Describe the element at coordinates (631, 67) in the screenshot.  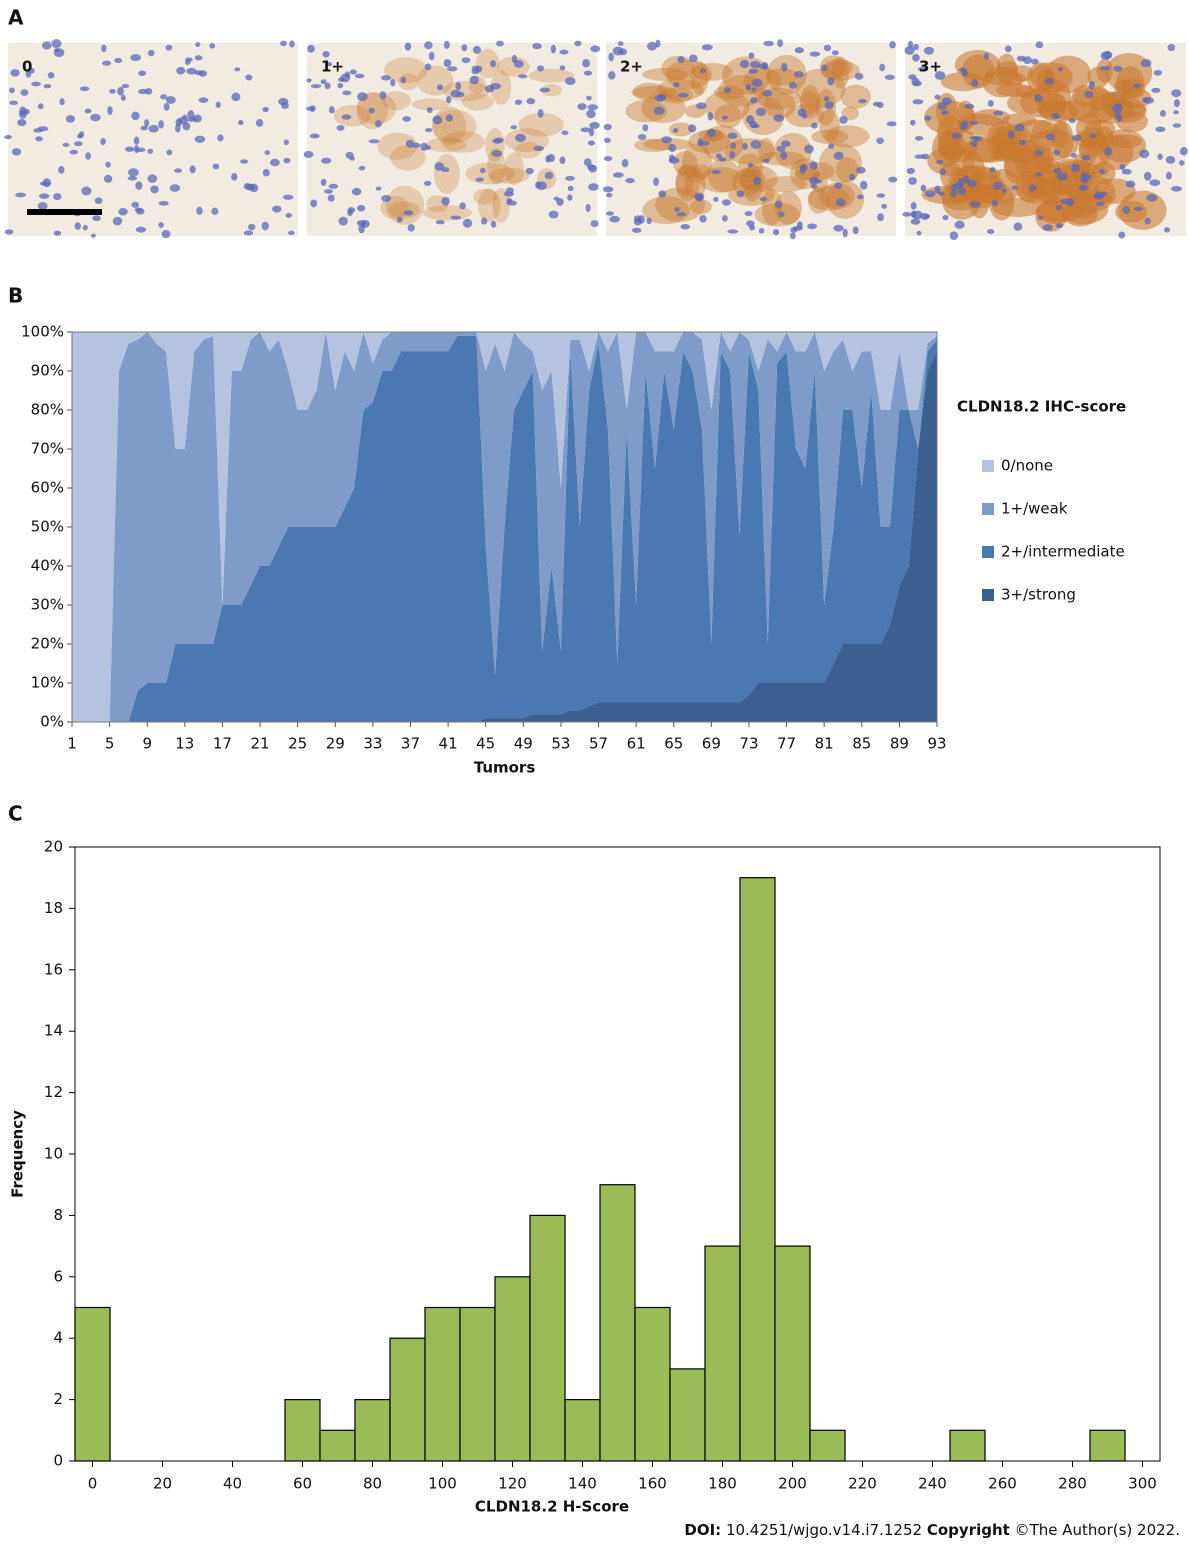
I see `image-label: 2+` at that location.